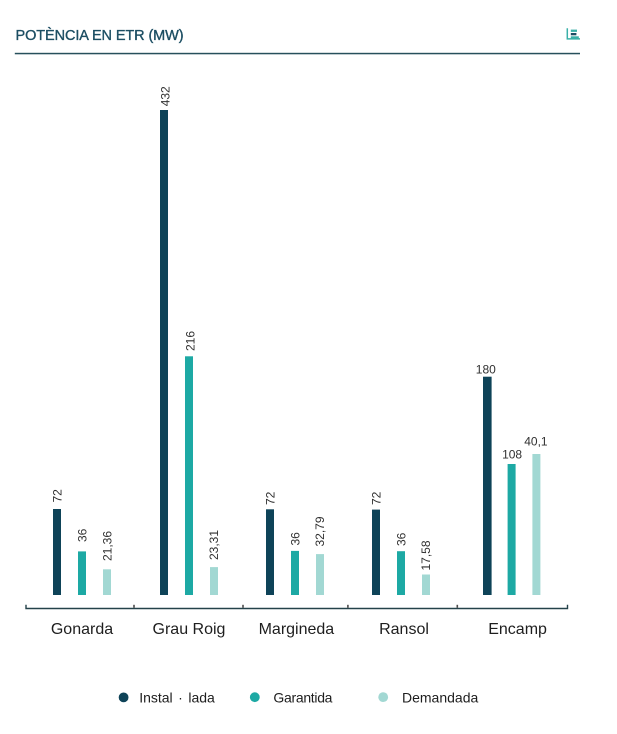  I want to click on svg-text: 432, so click(166, 96).